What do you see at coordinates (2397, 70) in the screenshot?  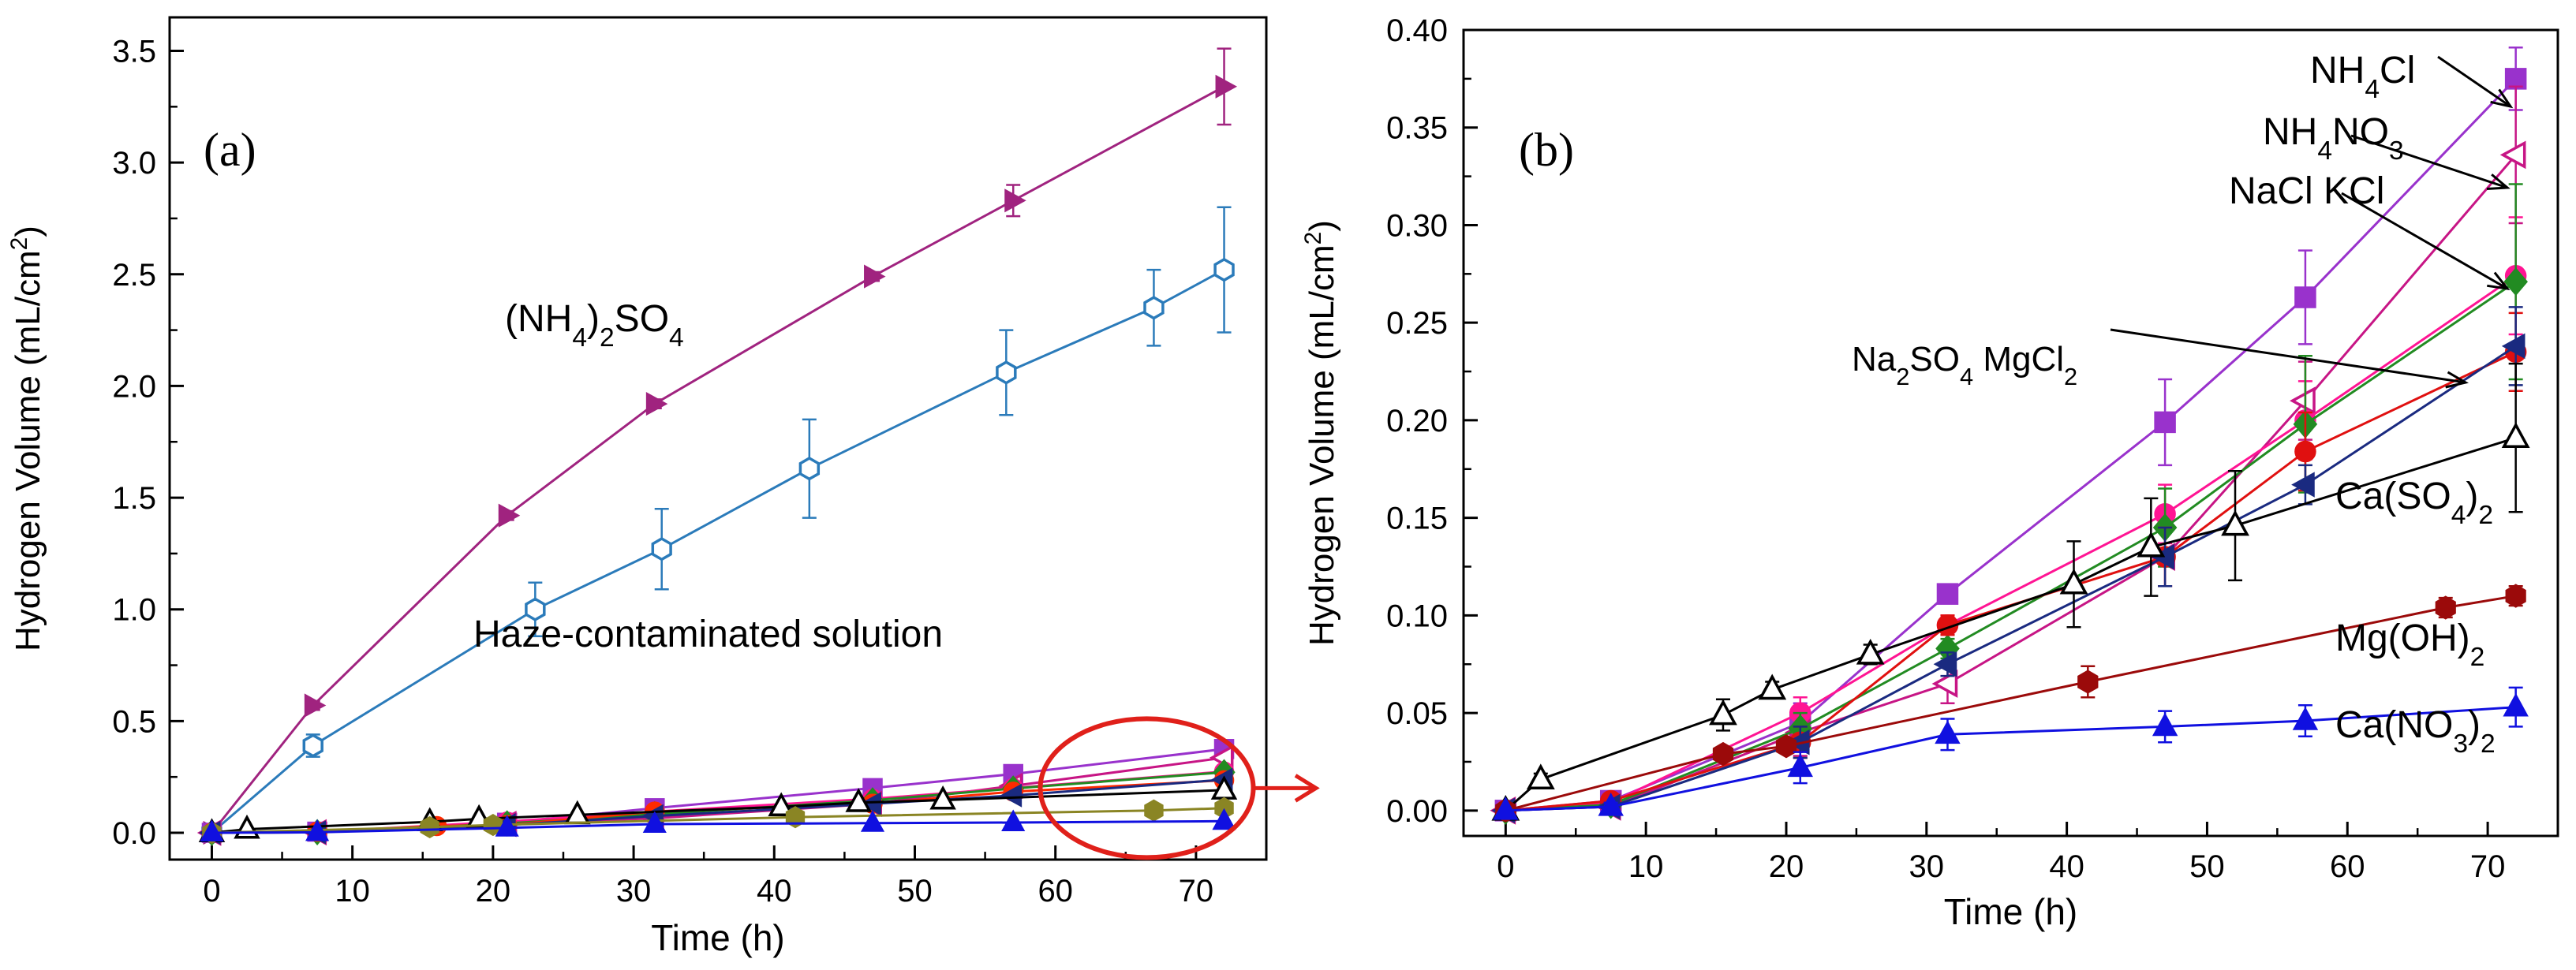 I see `label-part: Cl` at bounding box center [2397, 70].